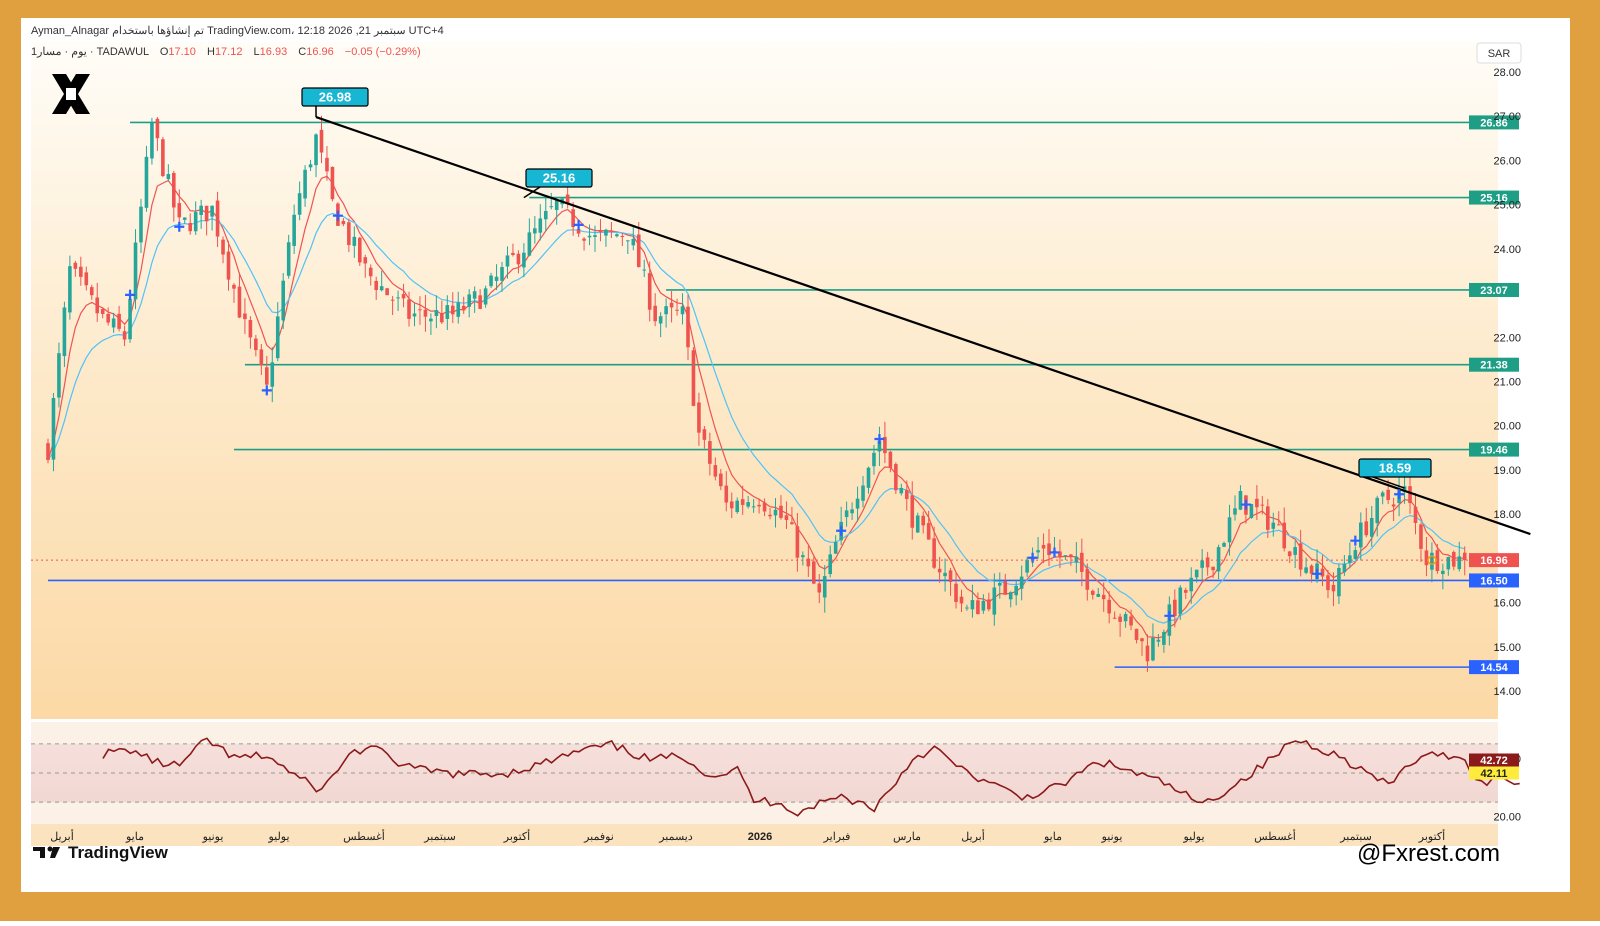 The image size is (1600, 926). Describe the element at coordinates (213, 837) in the screenshot. I see `x-tick-label: يونيو` at that location.